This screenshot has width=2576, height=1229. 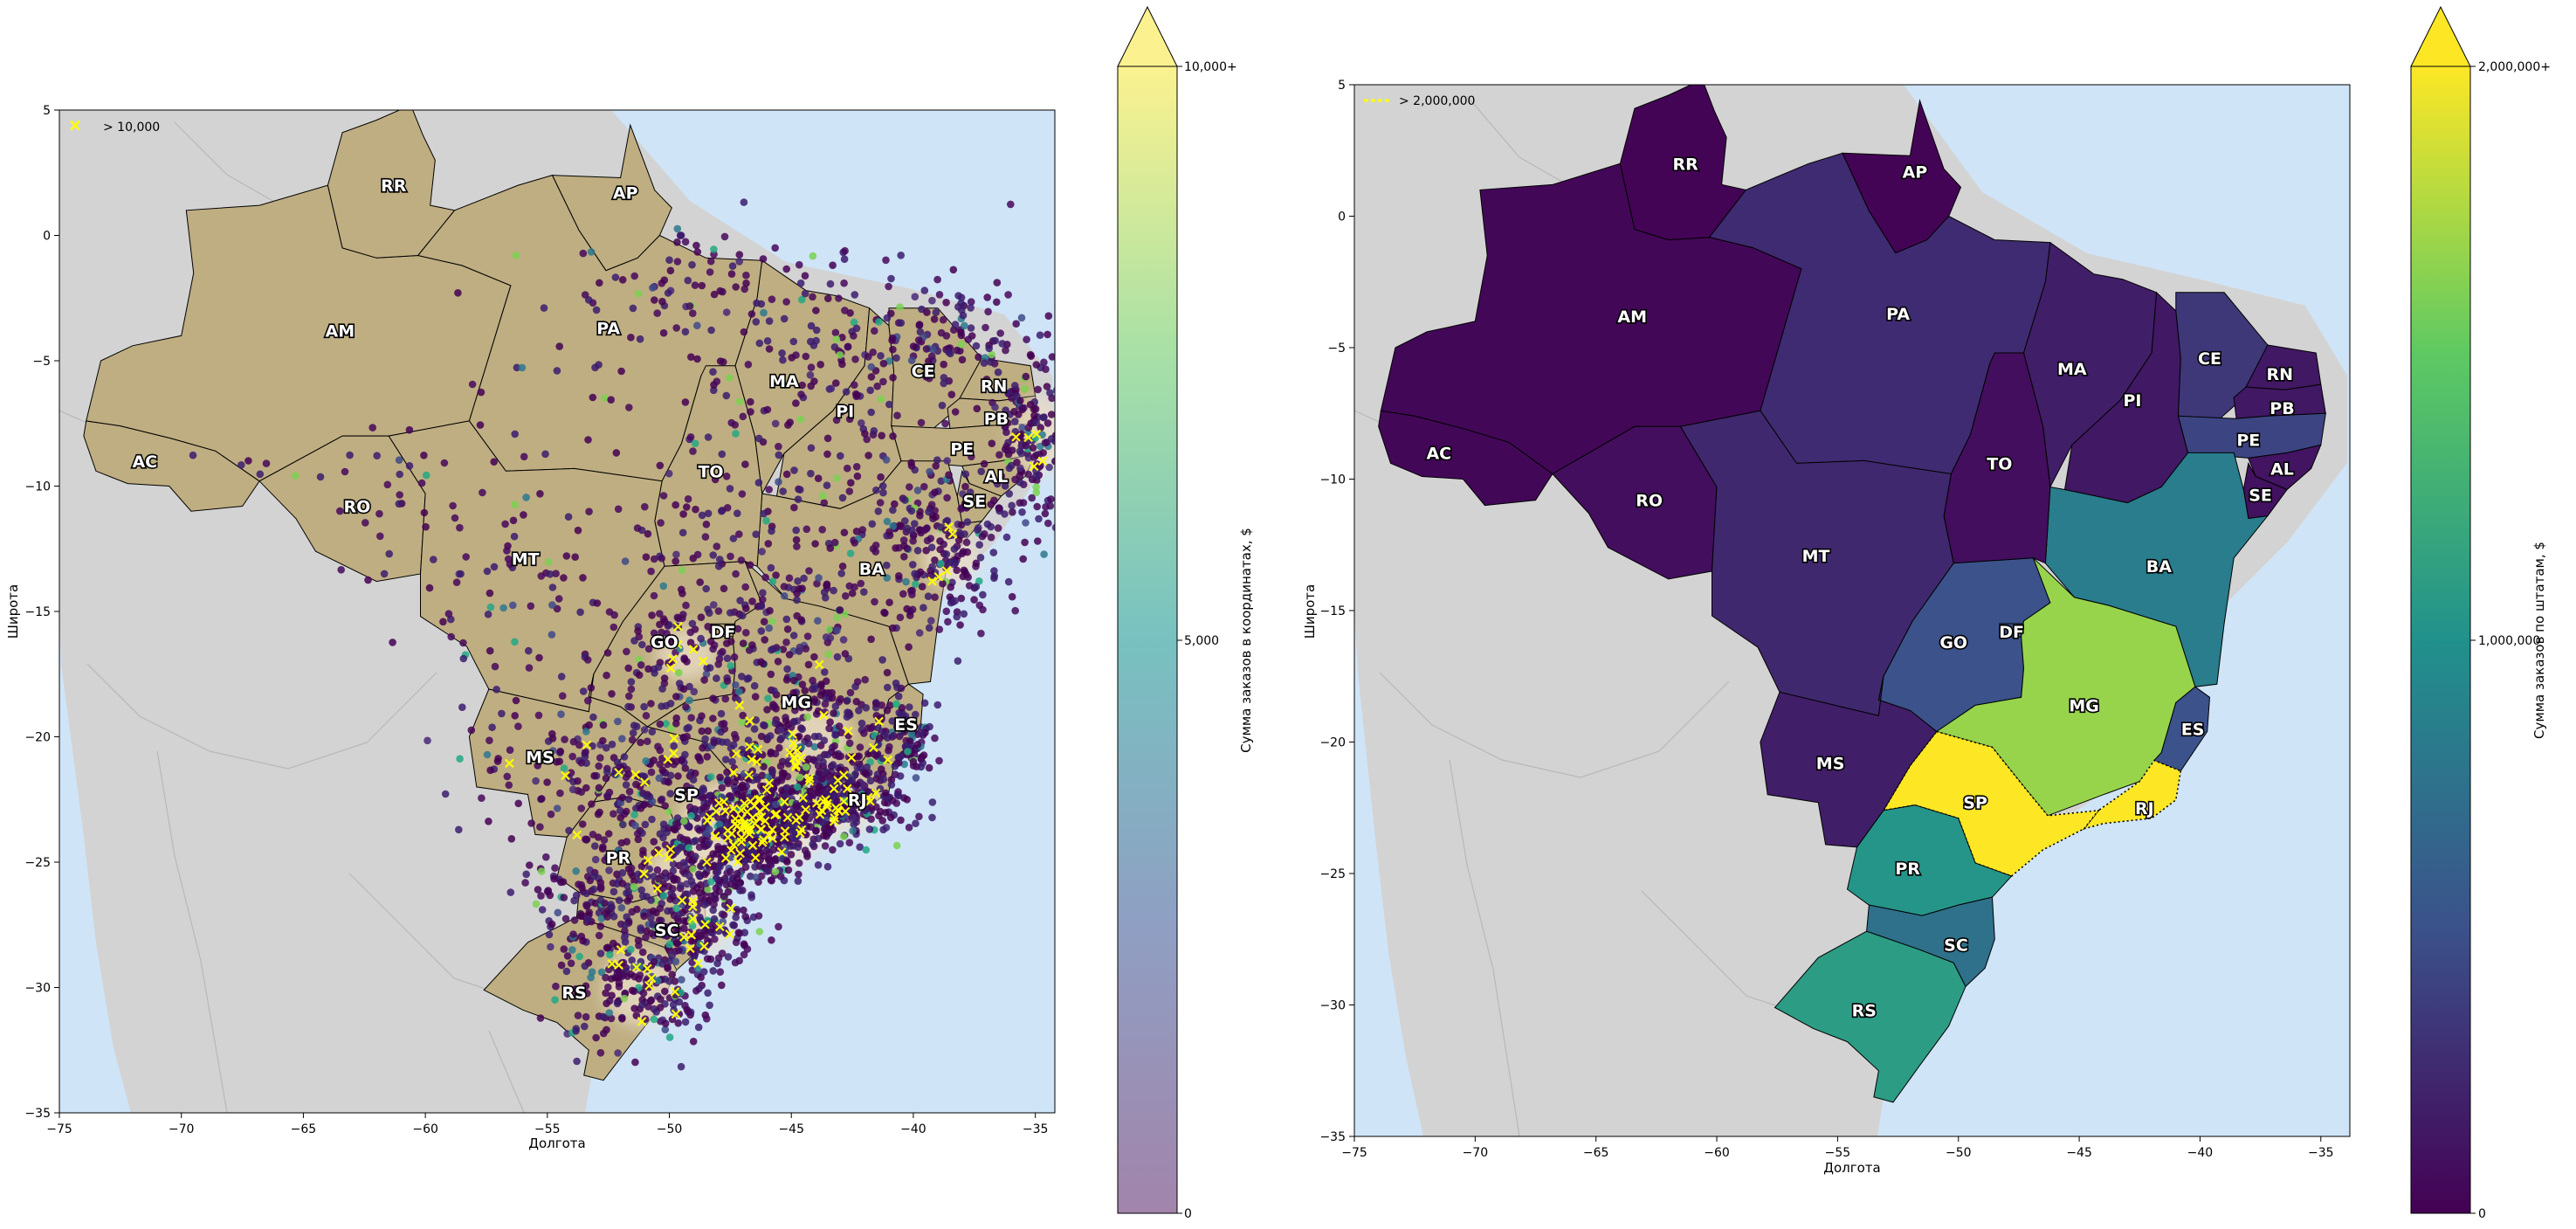 What do you see at coordinates (1336, 611) in the screenshot?
I see `right-y-ticks: 50−5−10−15−20−25−30−35` at bounding box center [1336, 611].